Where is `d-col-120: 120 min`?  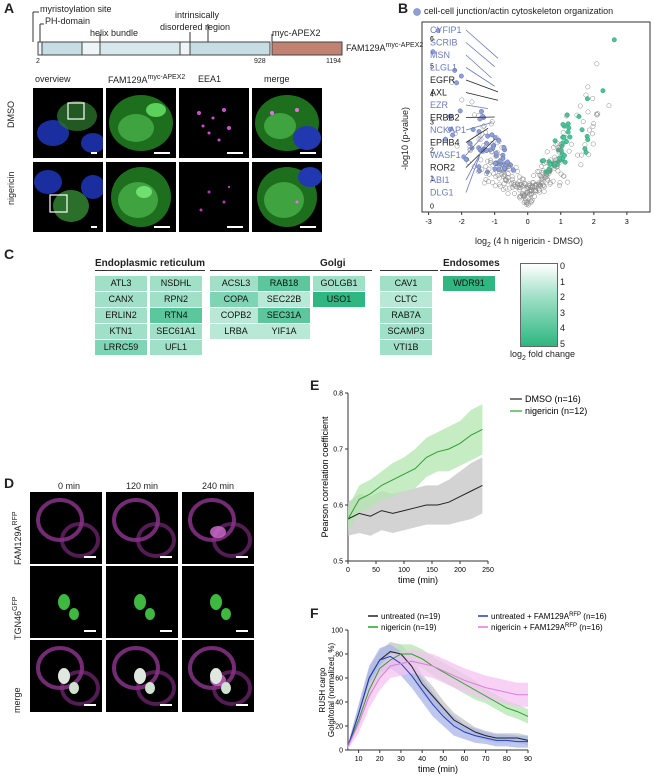 d-col-120: 120 min is located at coordinates (142, 486).